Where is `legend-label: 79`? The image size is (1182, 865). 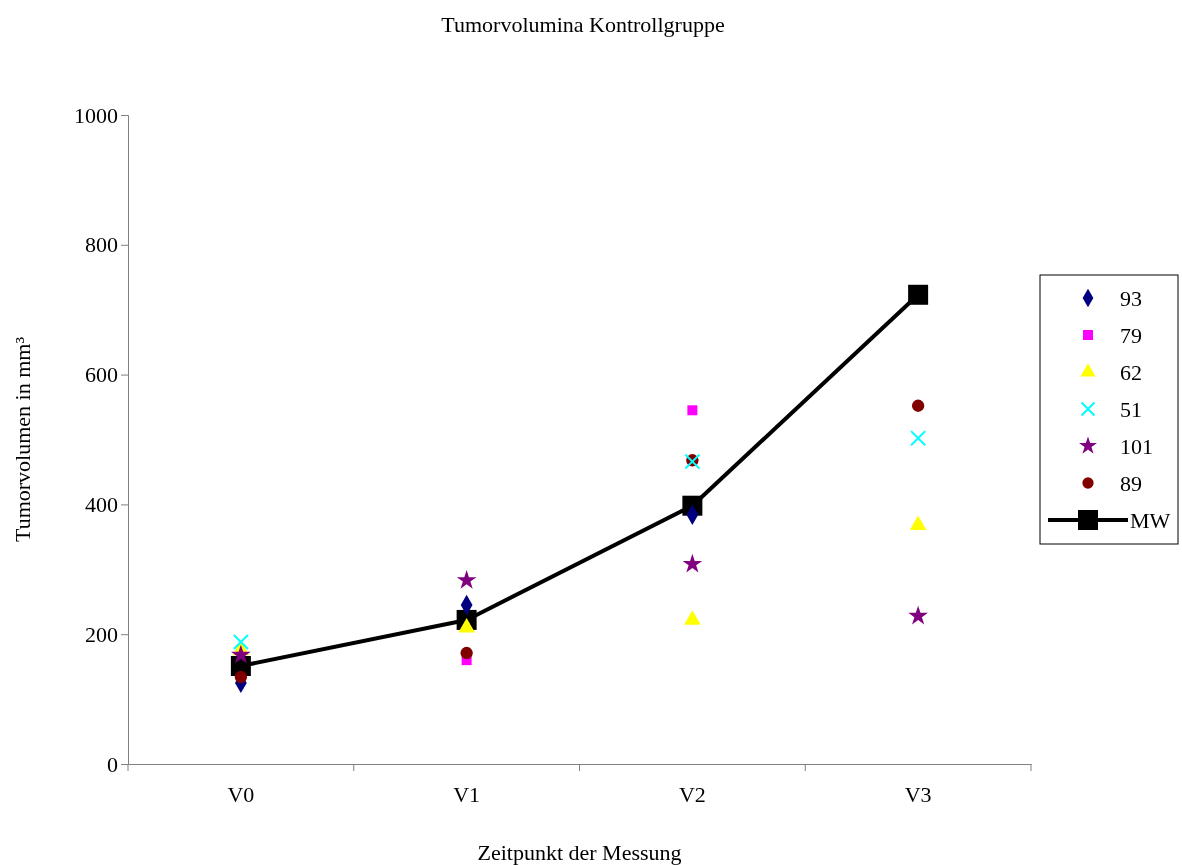
legend-label: 79 is located at coordinates (1131, 335).